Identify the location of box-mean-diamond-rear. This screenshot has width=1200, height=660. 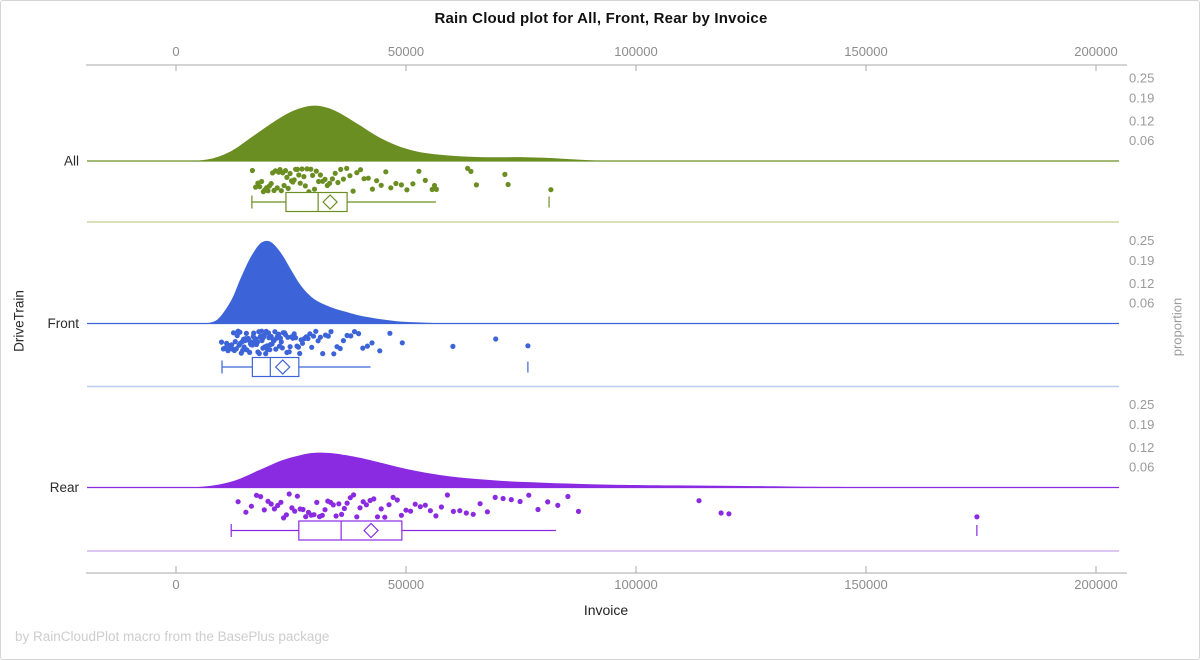
(371, 530).